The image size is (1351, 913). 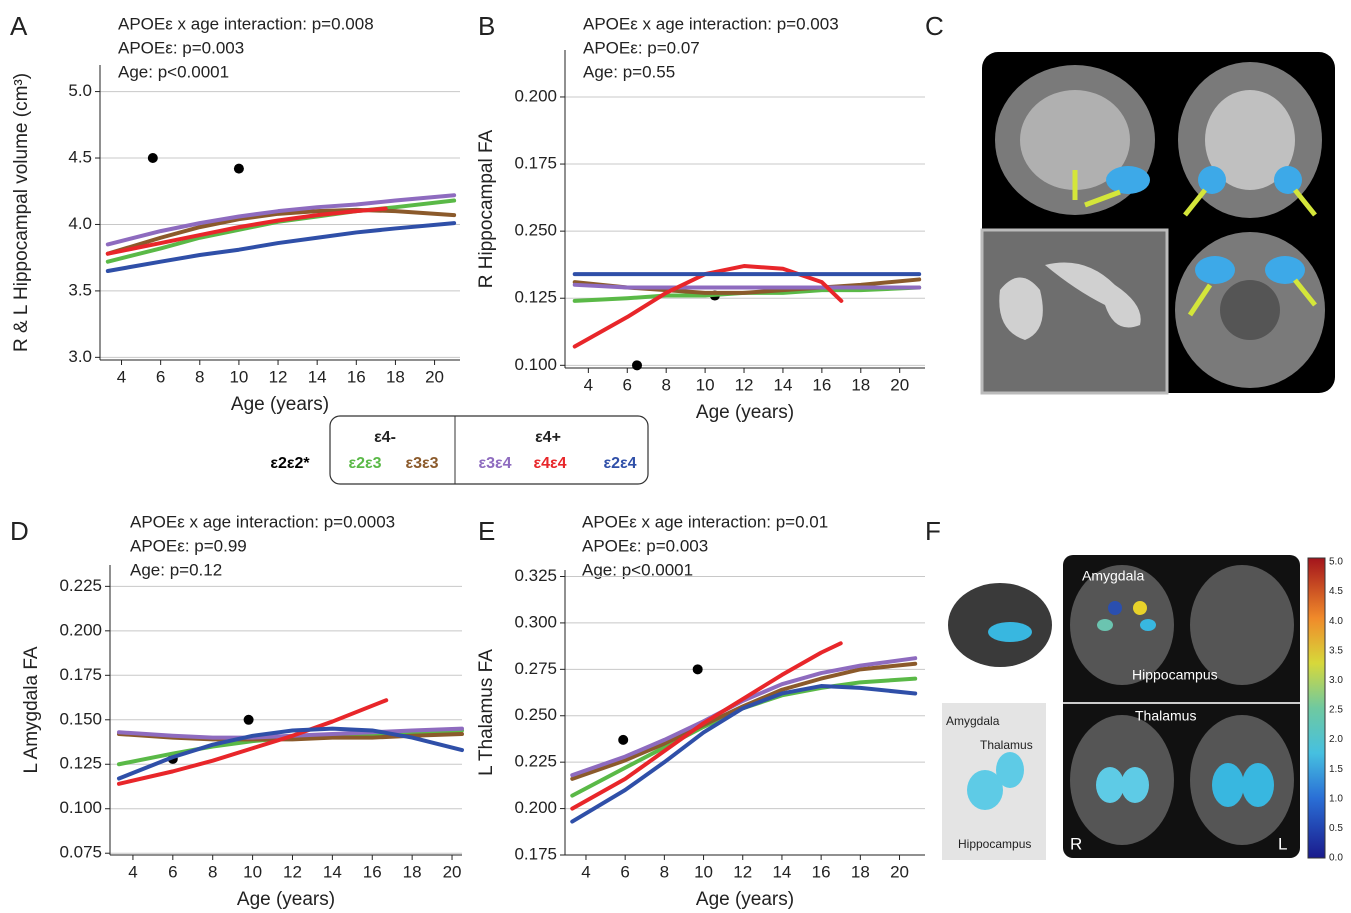 I want to click on colorbar-tick-label: 3.5, so click(x=1336, y=650).